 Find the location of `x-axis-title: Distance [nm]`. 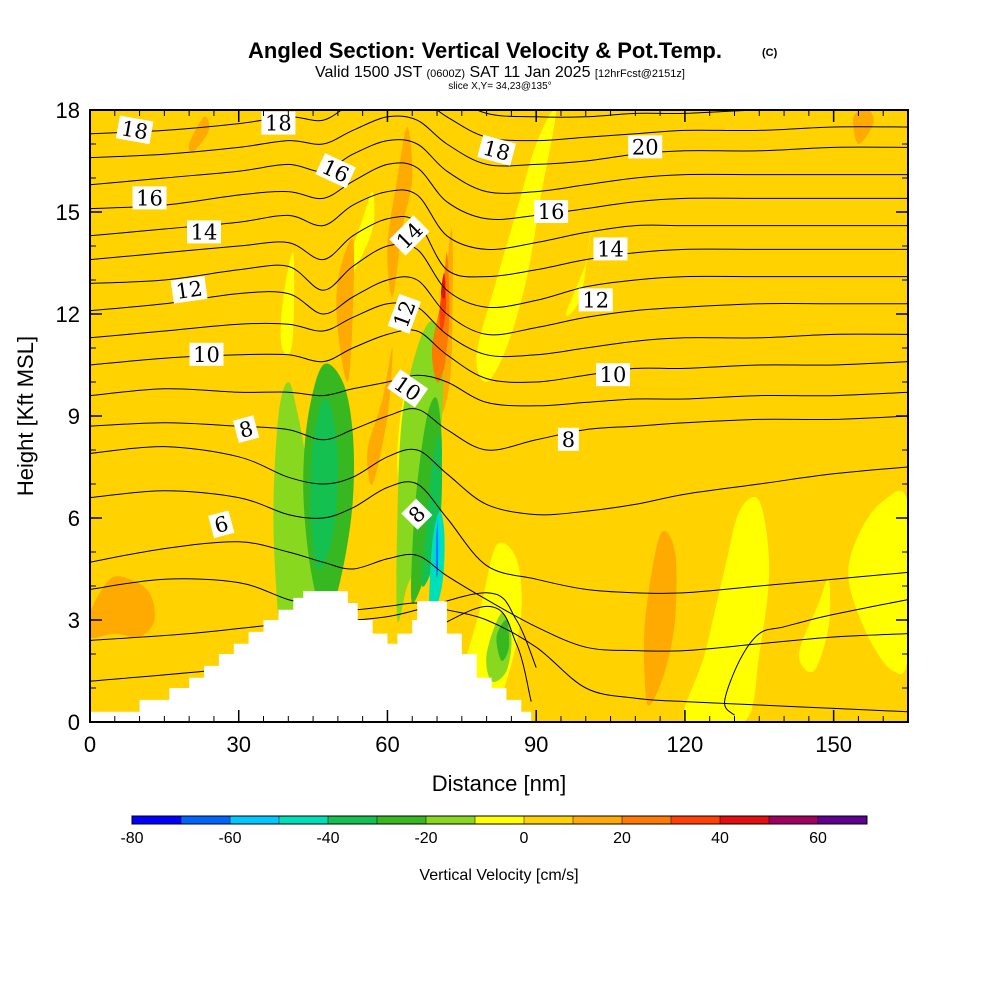

x-axis-title: Distance [nm] is located at coordinates (499, 783).